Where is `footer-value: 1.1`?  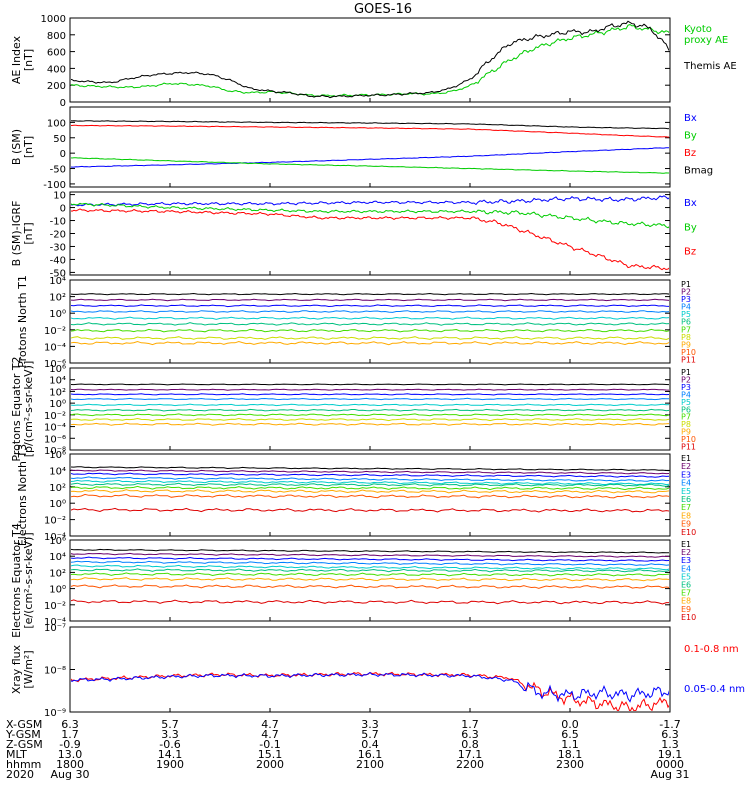 footer-value: 1.1 is located at coordinates (570, 744).